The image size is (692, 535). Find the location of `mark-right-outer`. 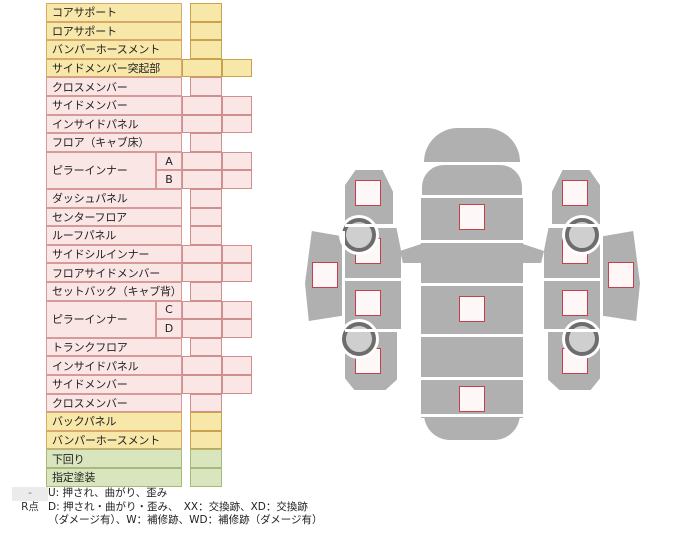

mark-right-outer is located at coordinates (621, 275).